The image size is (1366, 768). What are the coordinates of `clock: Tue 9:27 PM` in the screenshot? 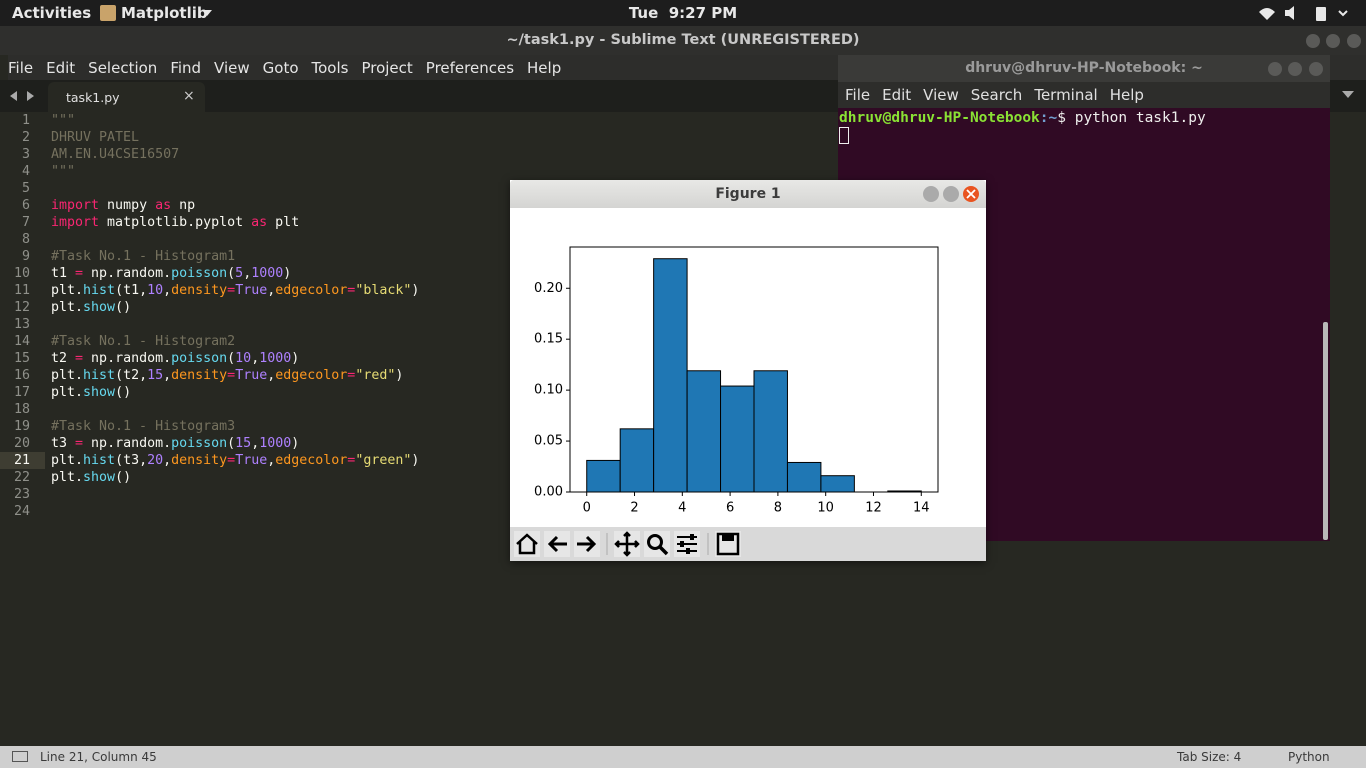 It's located at (683, 13).